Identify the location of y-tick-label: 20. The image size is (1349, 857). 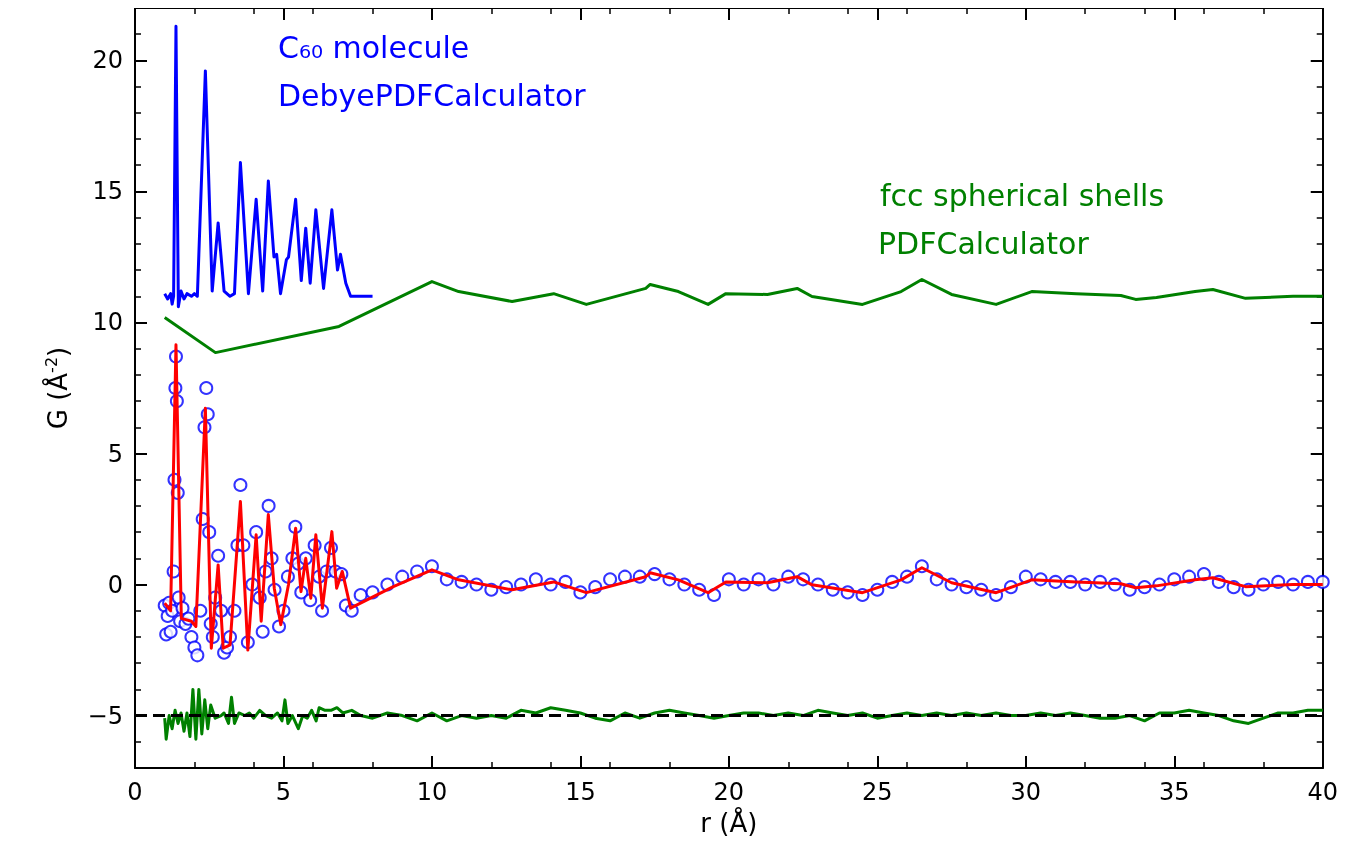
(107, 60).